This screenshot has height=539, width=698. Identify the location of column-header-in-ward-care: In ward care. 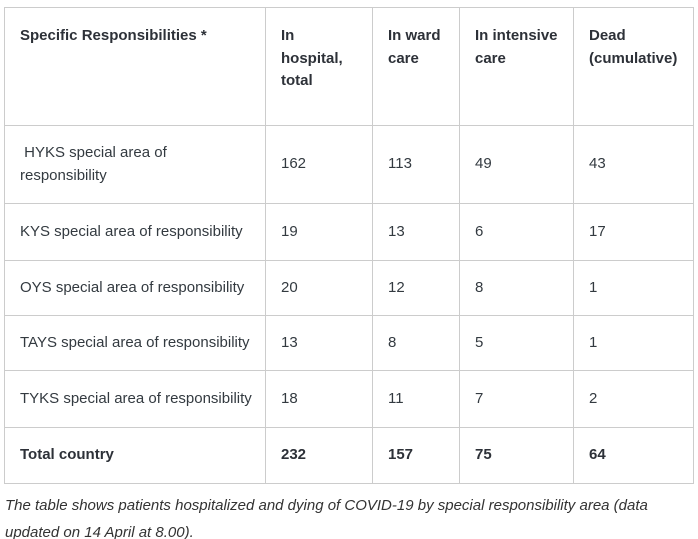
(416, 66).